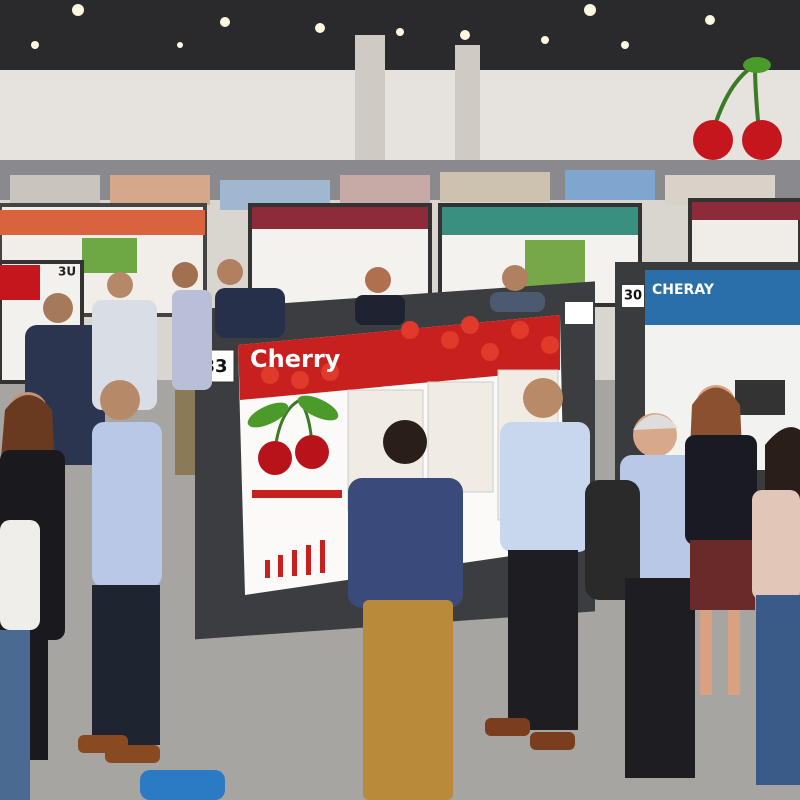  What do you see at coordinates (182, 785) in the screenshot?
I see `bag` at bounding box center [182, 785].